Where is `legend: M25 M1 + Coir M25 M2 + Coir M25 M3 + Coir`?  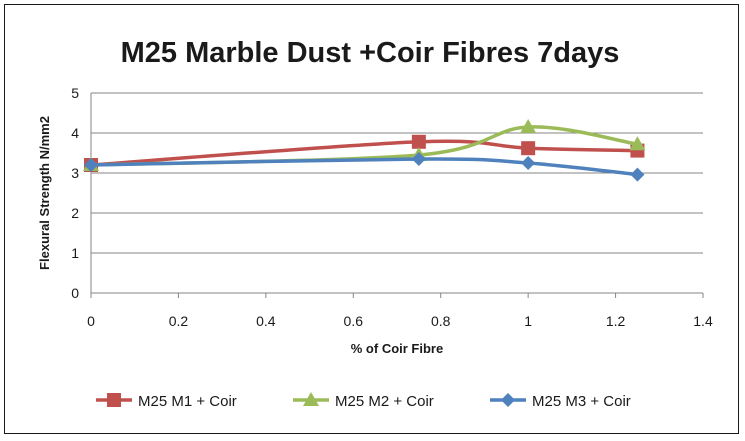 legend: M25 M1 + Coir M25 M2 + Coir M25 M3 + Coir is located at coordinates (363, 401).